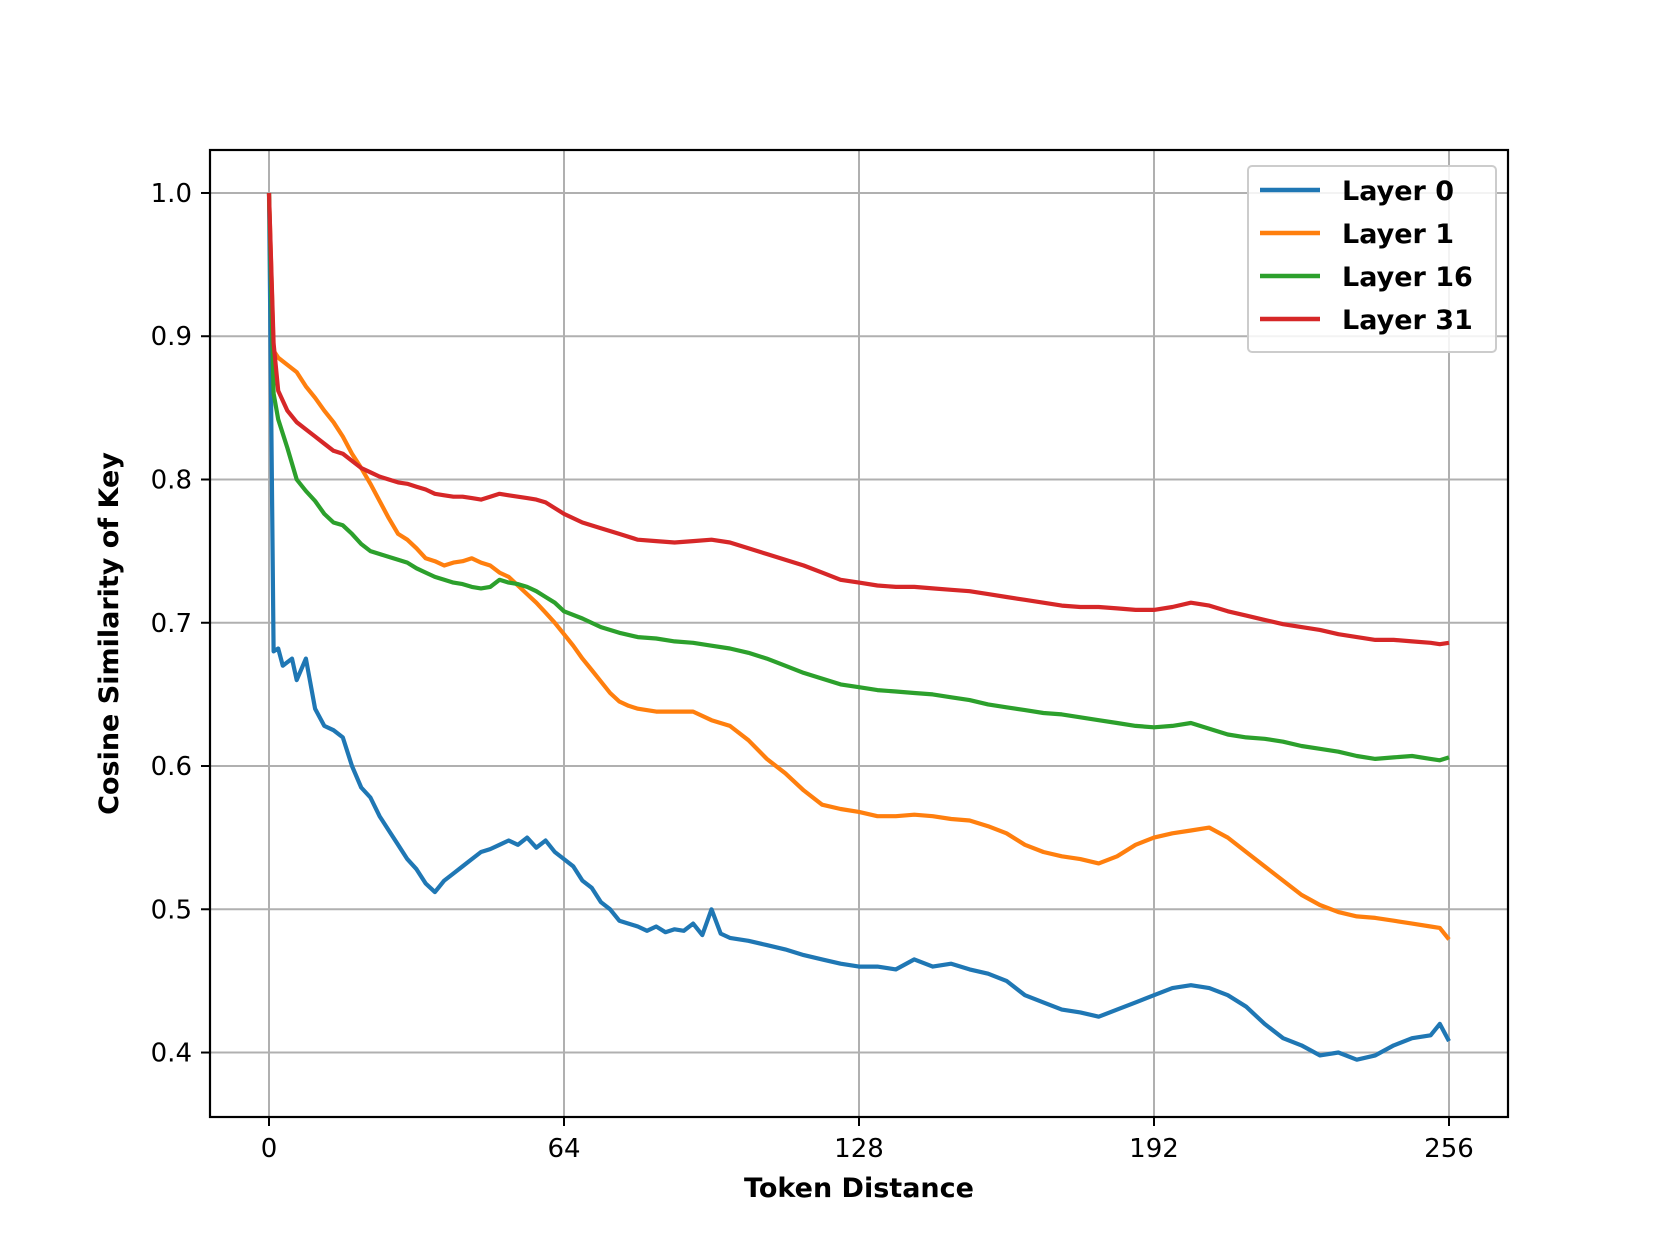 The width and height of the screenshot is (1661, 1246). Describe the element at coordinates (171, 194) in the screenshot. I see `y-tick-label: 1.0` at that location.